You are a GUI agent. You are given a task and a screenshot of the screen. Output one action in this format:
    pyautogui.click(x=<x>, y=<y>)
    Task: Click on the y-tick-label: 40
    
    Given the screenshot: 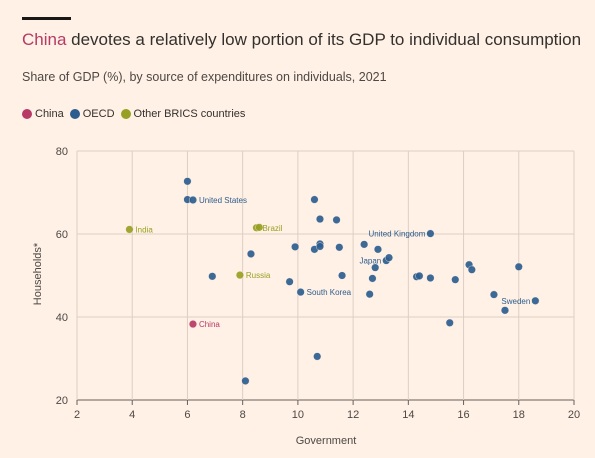 What is the action you would take?
    pyautogui.click(x=62, y=318)
    